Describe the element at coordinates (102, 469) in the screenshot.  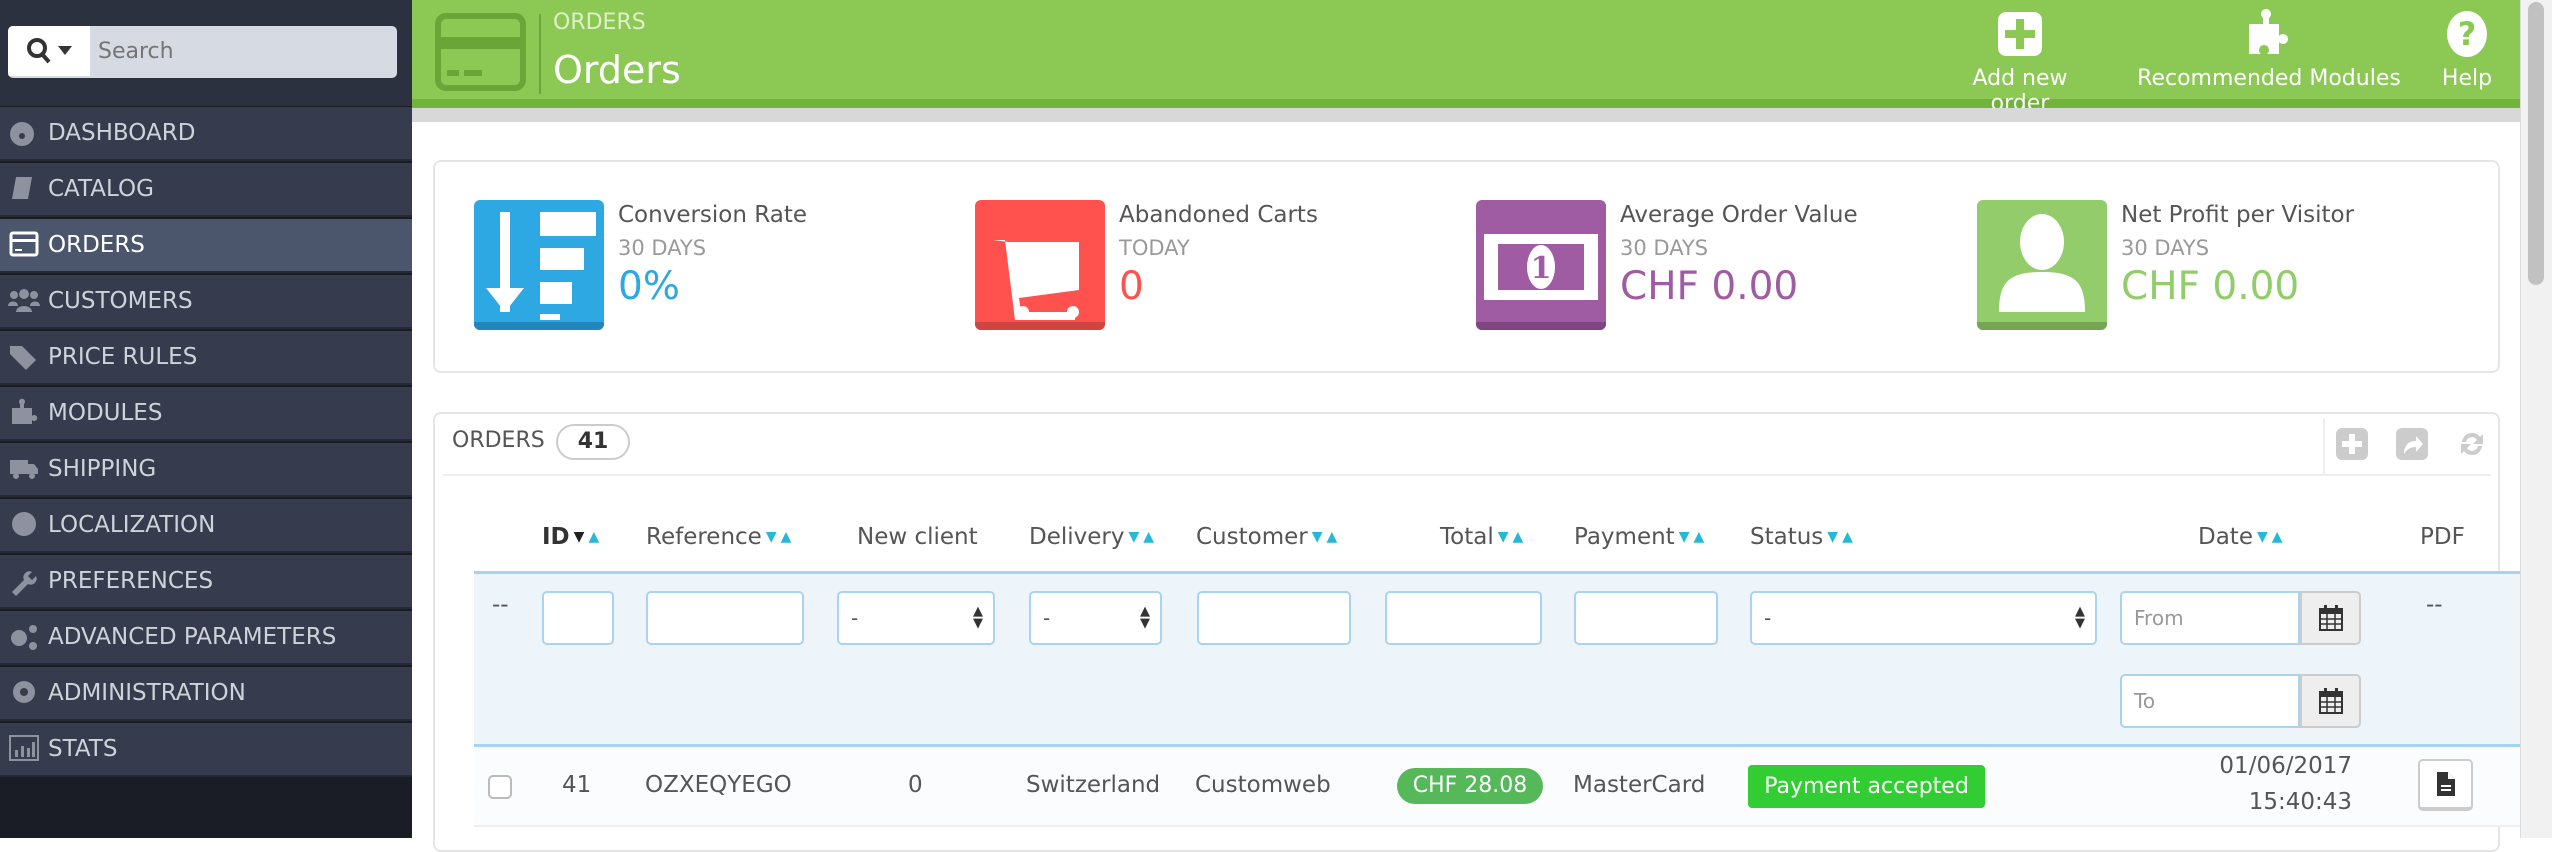
I see `sidebar-item-label: SHIPPING` at that location.